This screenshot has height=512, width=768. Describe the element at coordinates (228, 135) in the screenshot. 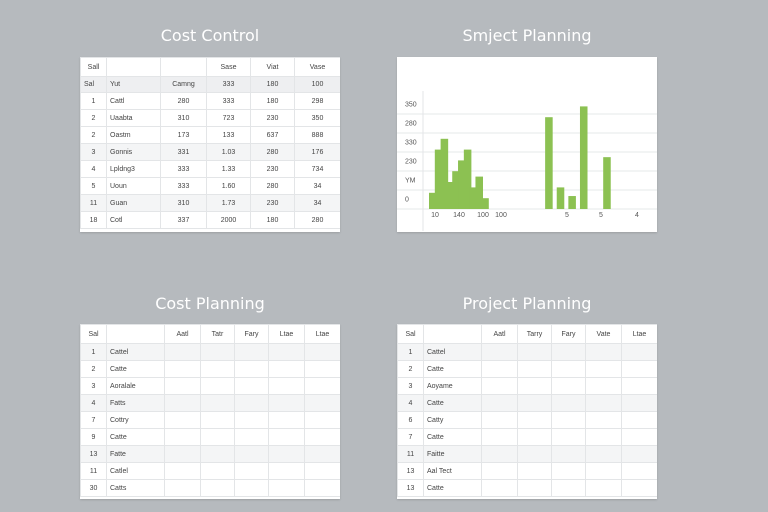

I see `table-cell: 133` at that location.